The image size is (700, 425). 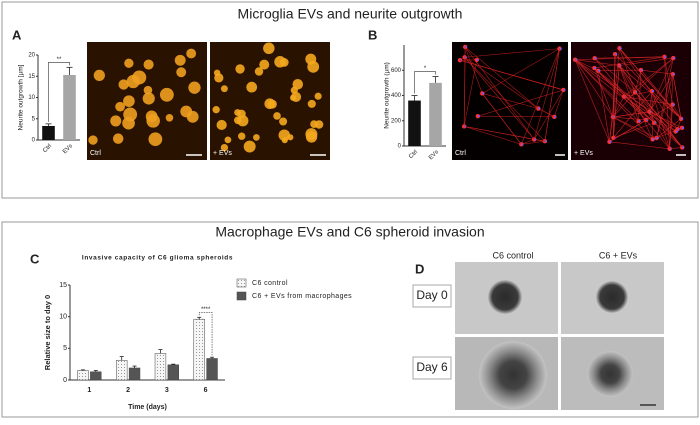 What do you see at coordinates (128, 390) in the screenshot?
I see `x-tick-label: 2` at bounding box center [128, 390].